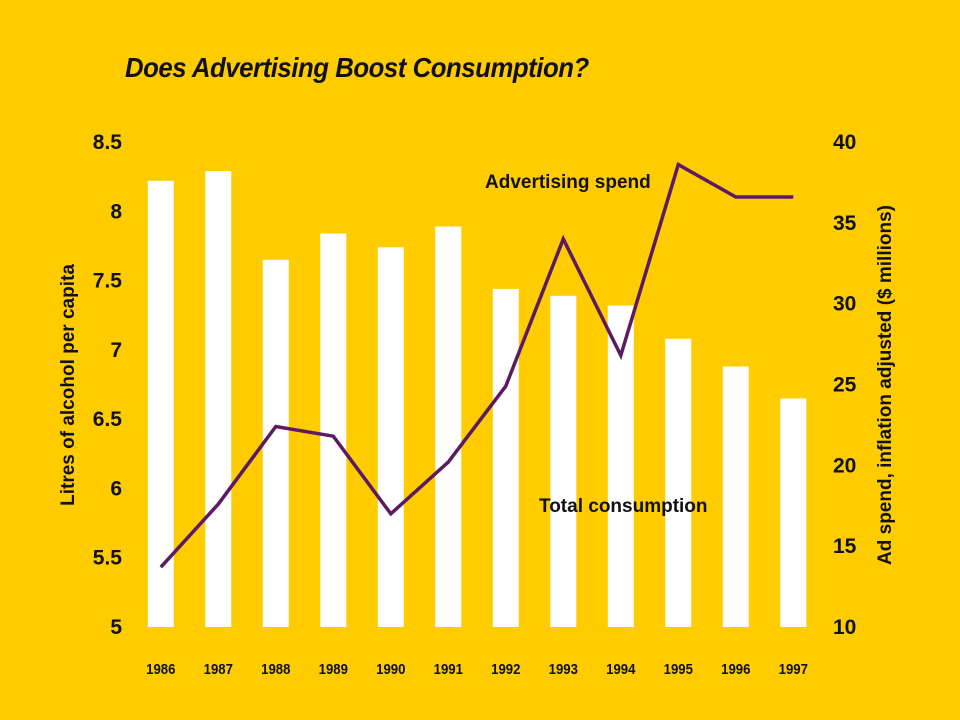 This screenshot has height=720, width=960. What do you see at coordinates (845, 223) in the screenshot?
I see `right-tick-label: 35` at bounding box center [845, 223].